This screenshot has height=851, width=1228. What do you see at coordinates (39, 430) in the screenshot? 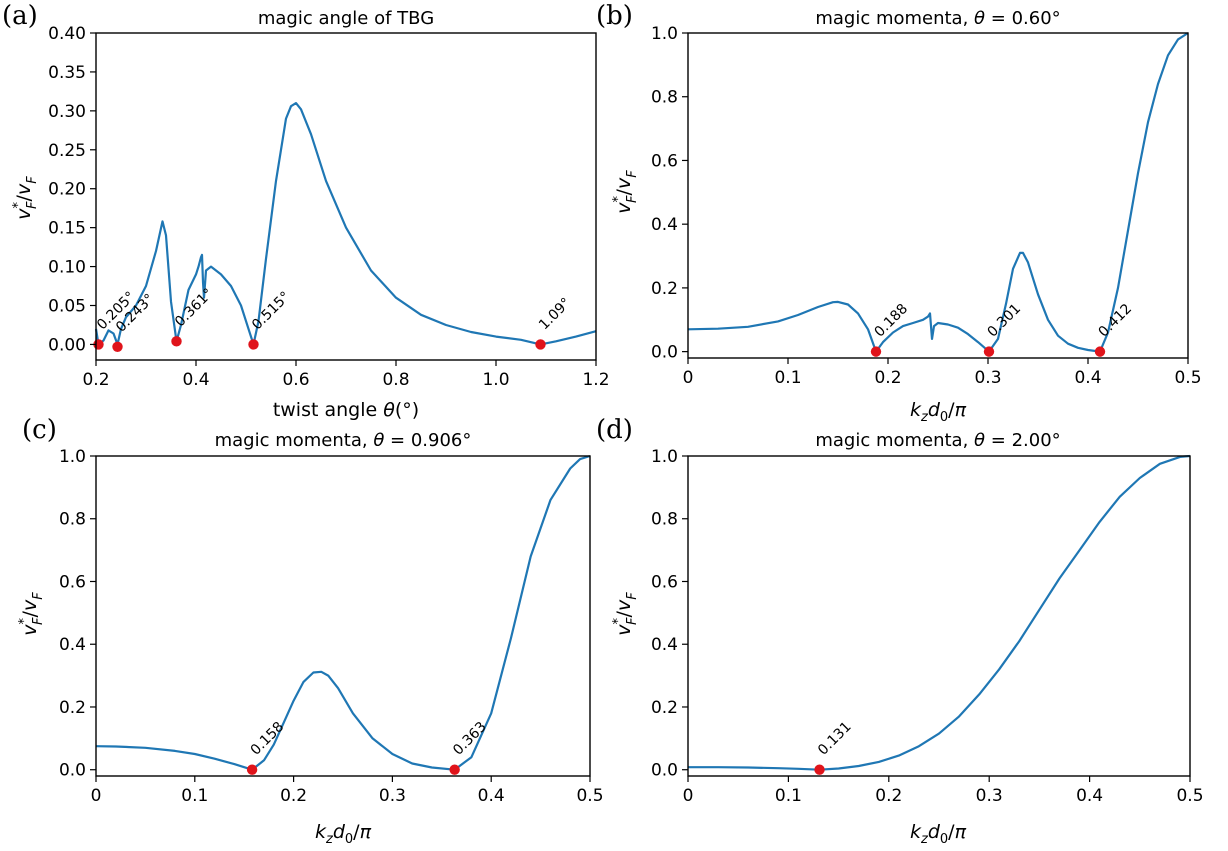
I see `panel-label: (c)` at bounding box center [39, 430].